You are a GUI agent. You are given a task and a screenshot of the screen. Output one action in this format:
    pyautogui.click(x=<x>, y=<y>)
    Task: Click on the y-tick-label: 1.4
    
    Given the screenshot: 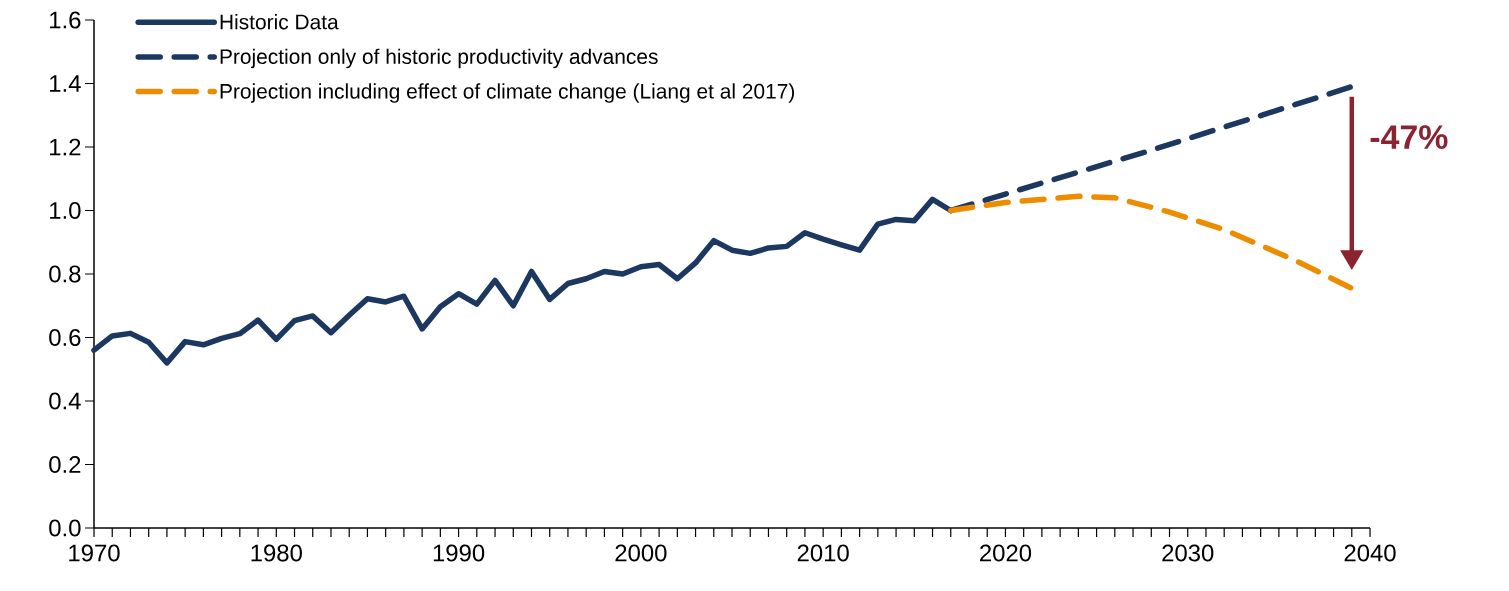 What is the action you would take?
    pyautogui.click(x=65, y=83)
    